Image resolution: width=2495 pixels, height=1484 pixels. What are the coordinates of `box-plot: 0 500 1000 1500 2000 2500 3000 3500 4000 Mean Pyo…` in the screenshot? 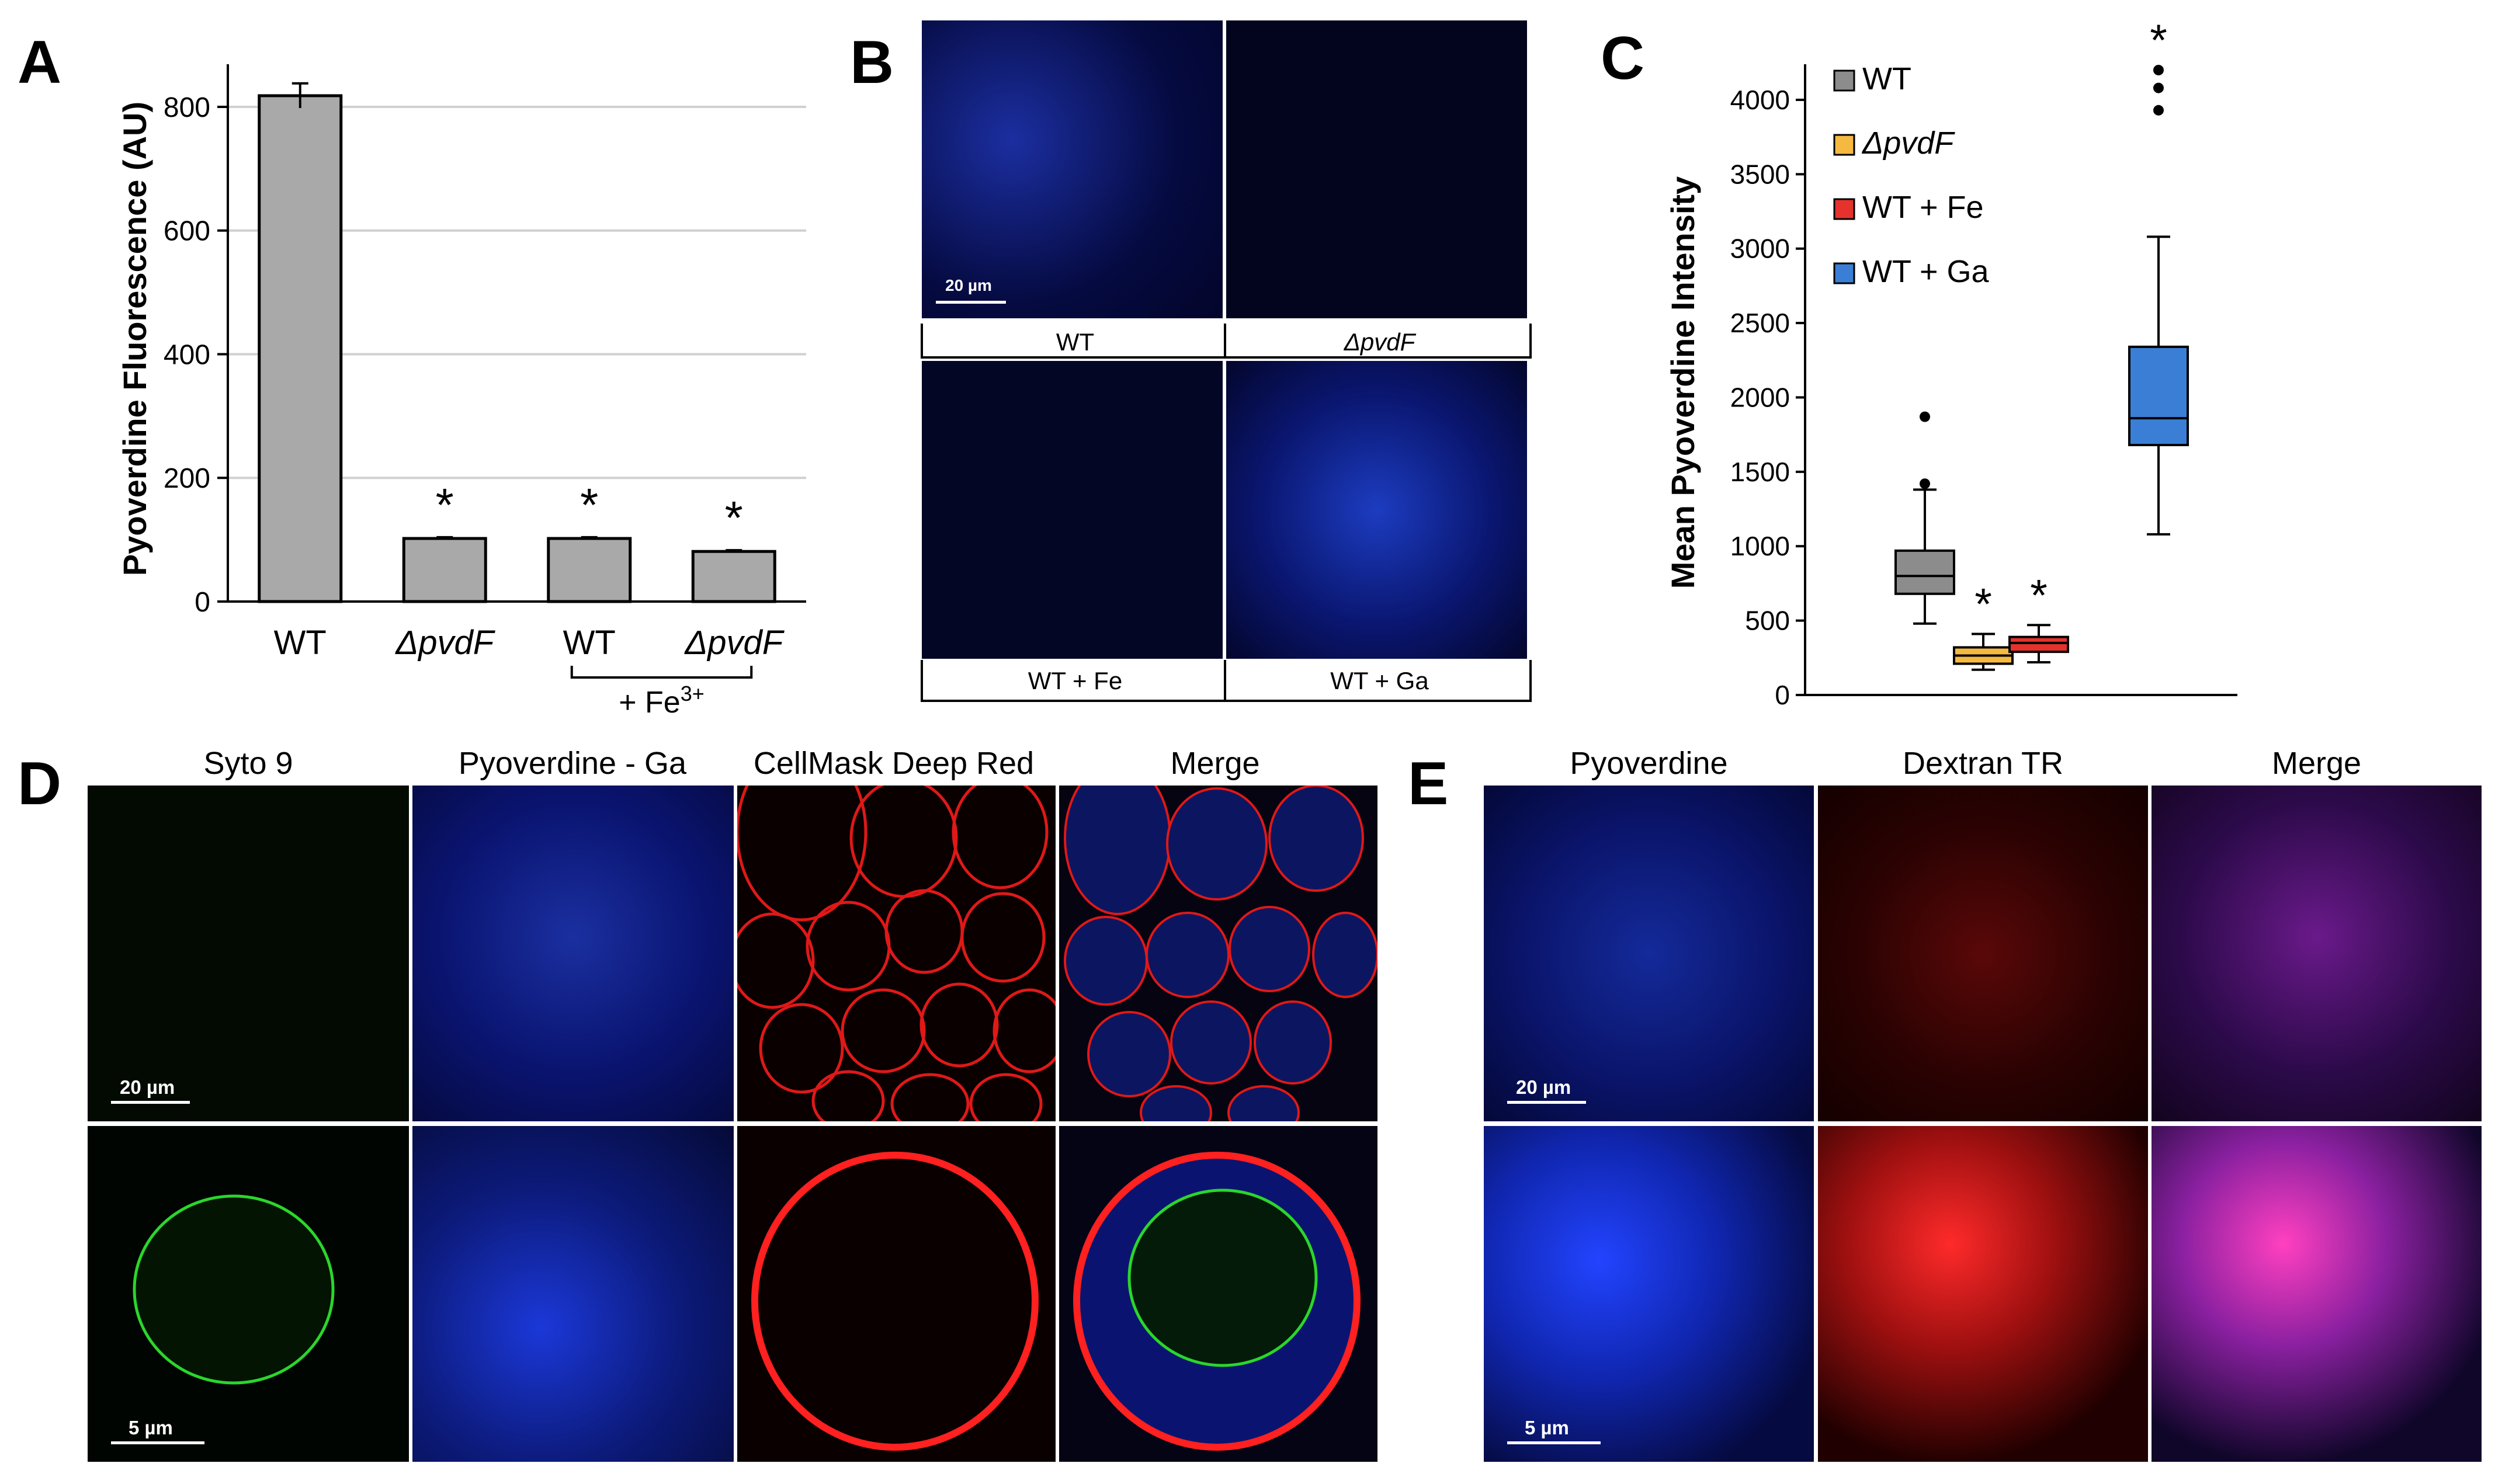 It's located at (1951, 363).